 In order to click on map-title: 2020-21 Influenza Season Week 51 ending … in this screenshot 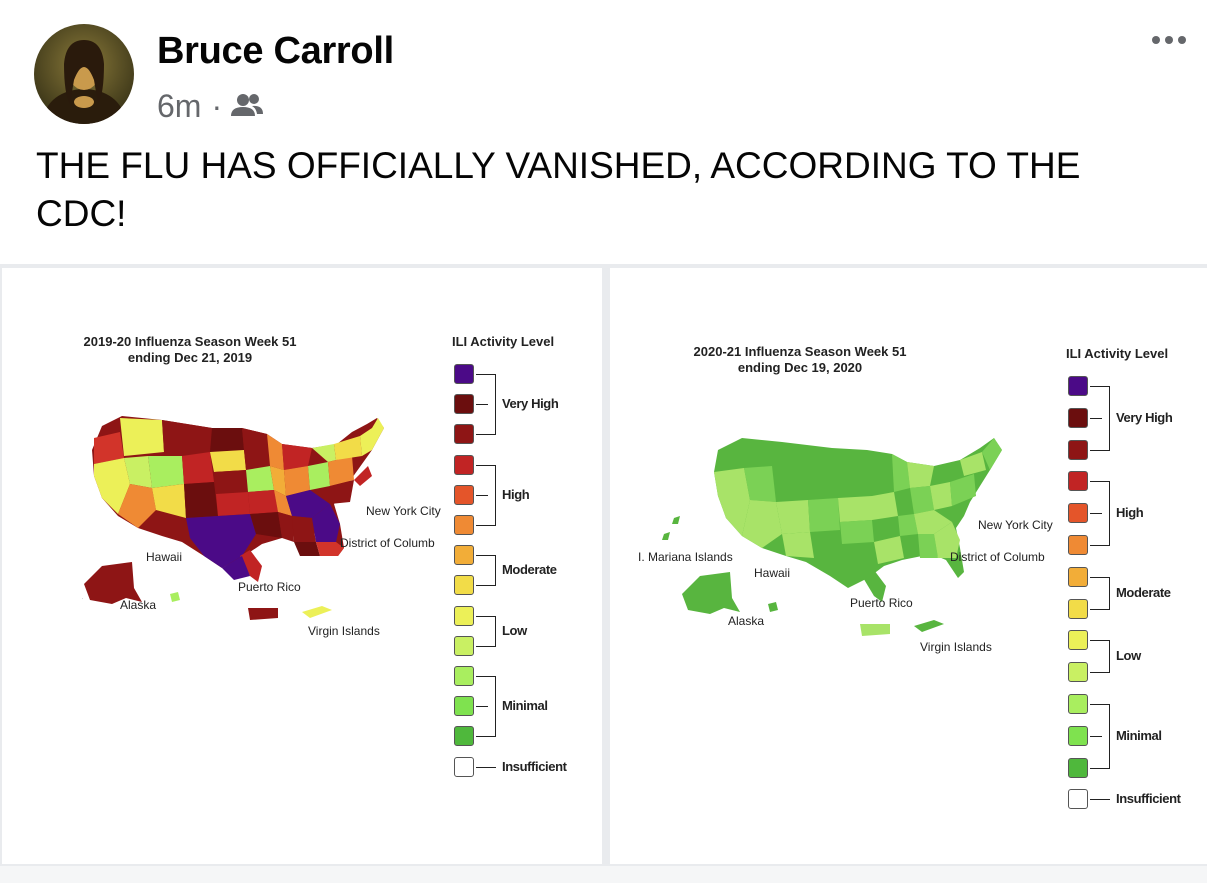, I will do `click(800, 360)`.